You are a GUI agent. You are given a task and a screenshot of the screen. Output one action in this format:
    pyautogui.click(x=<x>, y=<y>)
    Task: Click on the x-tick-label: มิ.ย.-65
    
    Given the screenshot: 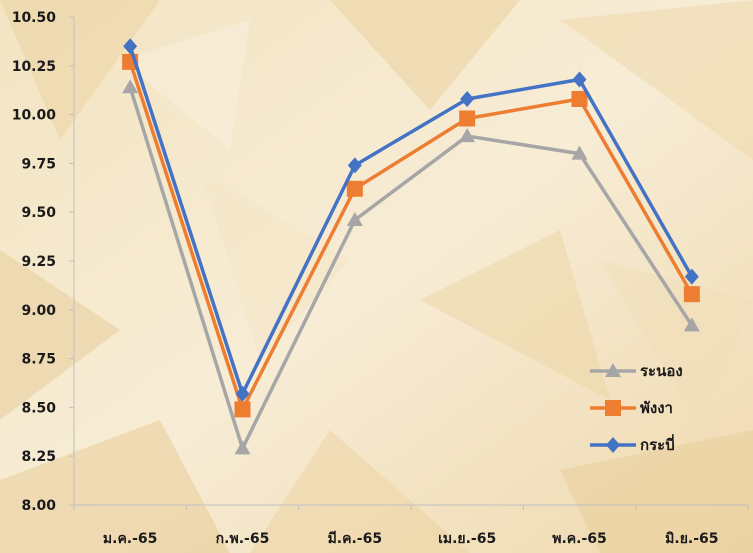 What is the action you would take?
    pyautogui.click(x=691, y=539)
    